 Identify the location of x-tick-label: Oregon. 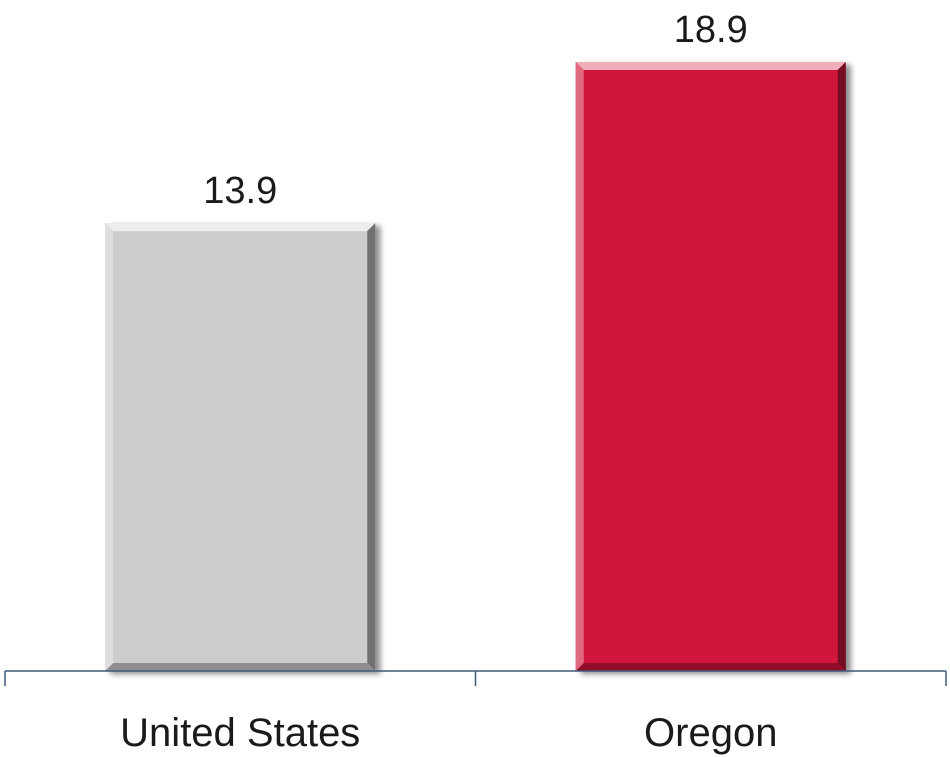
(710, 733).